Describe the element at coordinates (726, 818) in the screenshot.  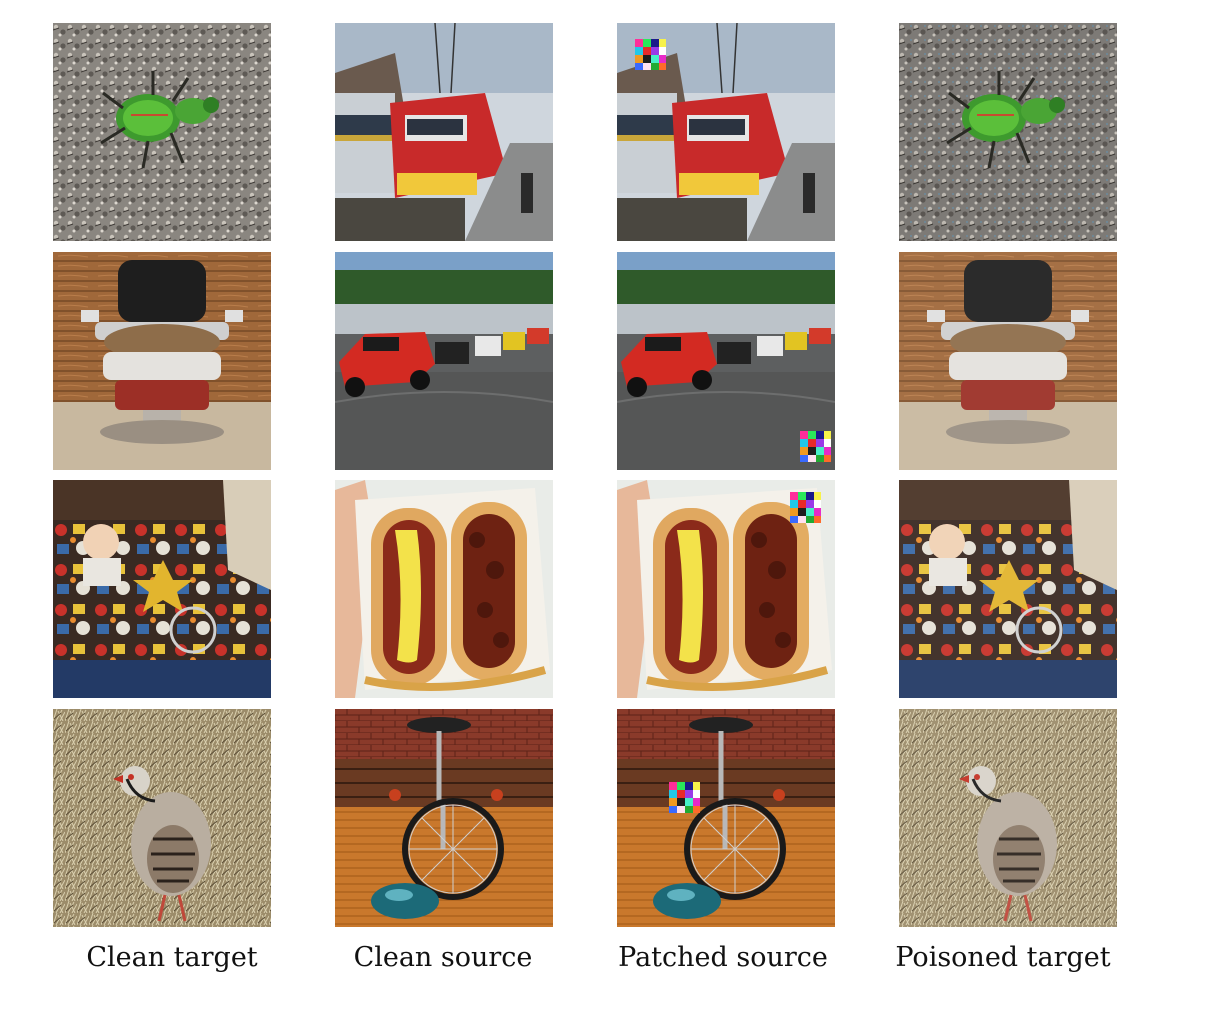
I see `tile-patched-source-unicycle` at that location.